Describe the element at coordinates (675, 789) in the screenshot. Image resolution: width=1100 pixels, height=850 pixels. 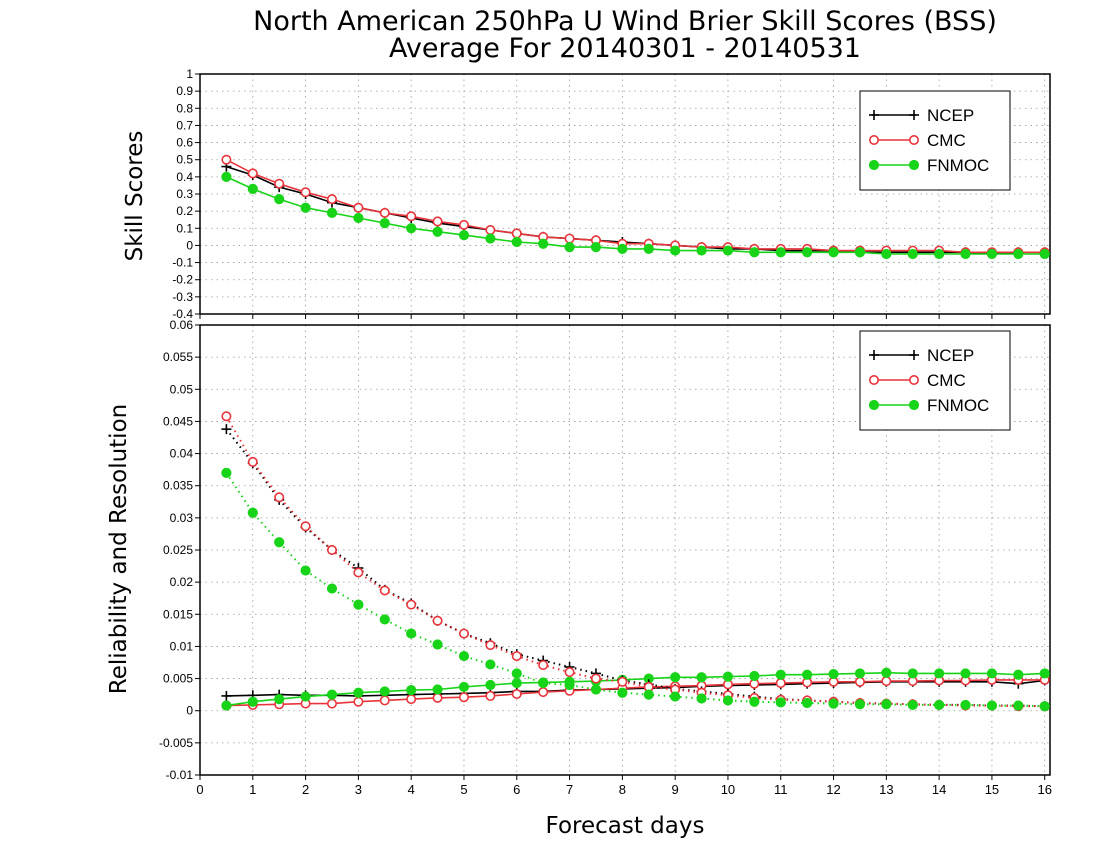
I see `x-tick-label-9: 9` at that location.